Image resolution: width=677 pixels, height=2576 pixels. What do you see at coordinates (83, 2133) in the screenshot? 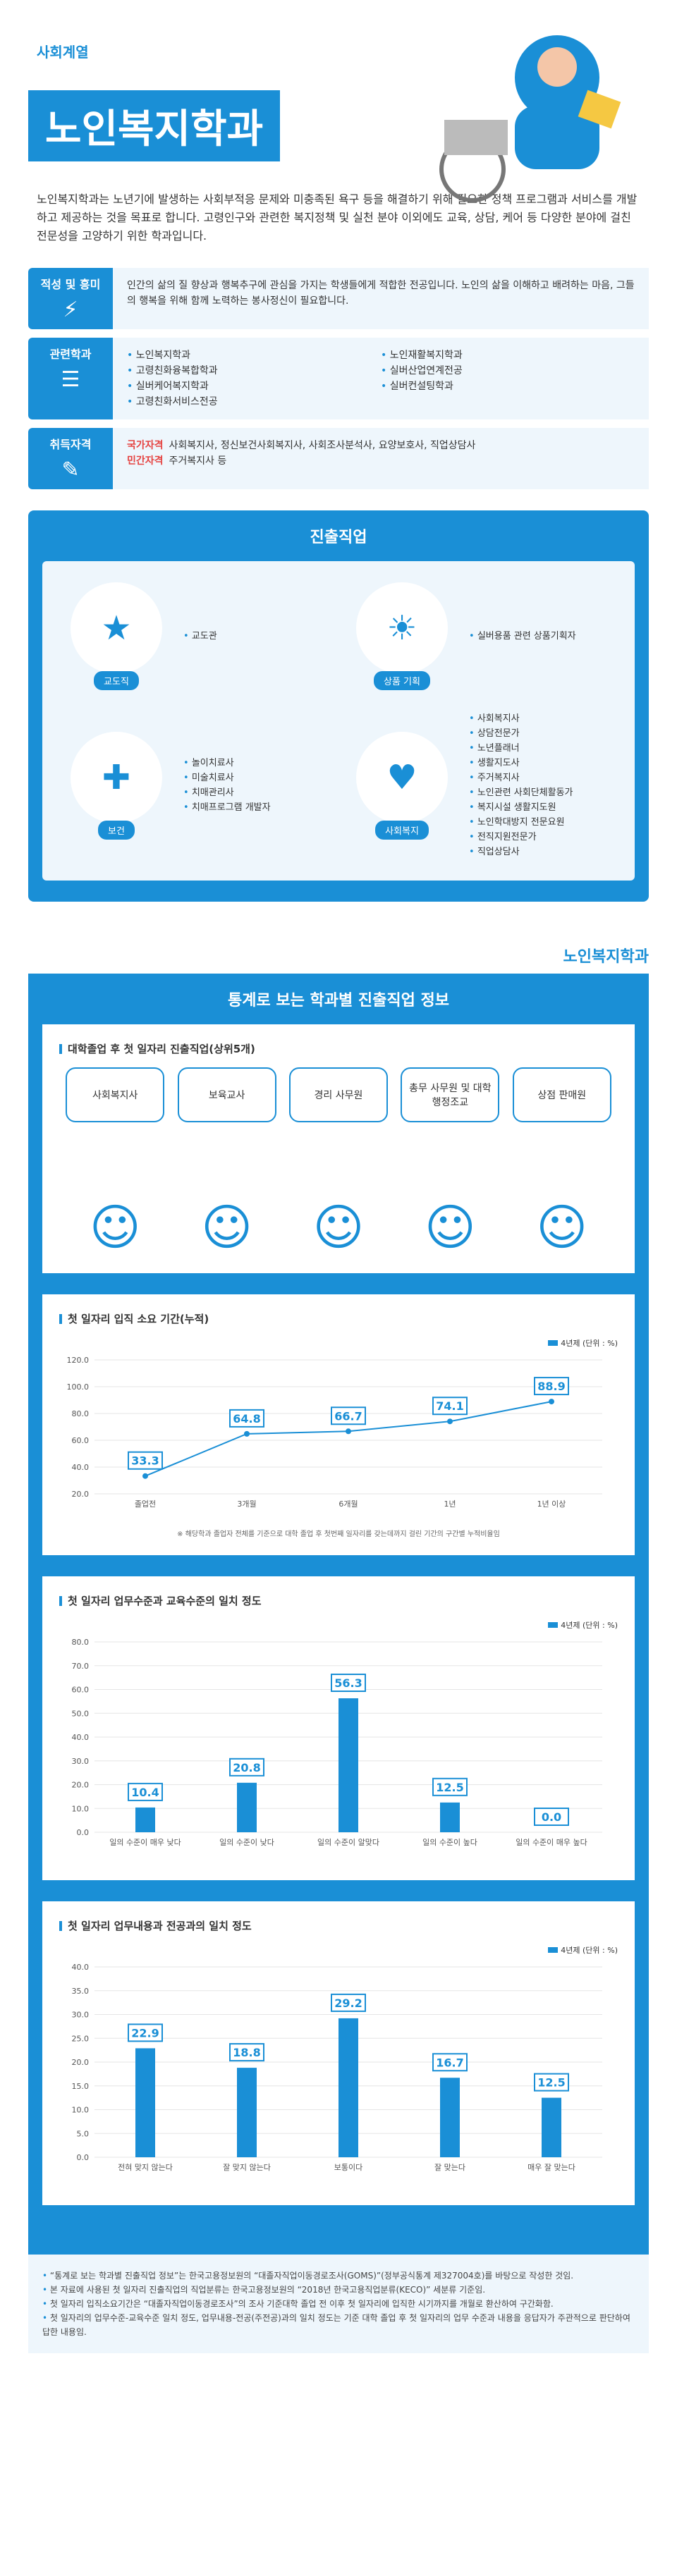
I see `y-tick-label: 5.0` at bounding box center [83, 2133].